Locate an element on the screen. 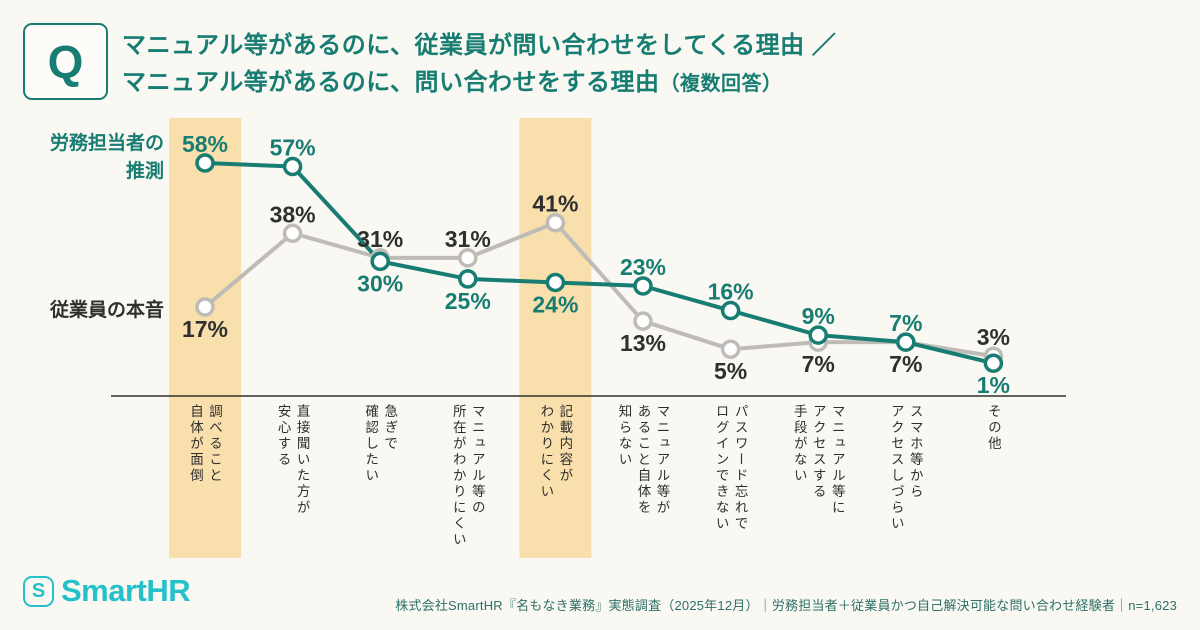 The width and height of the screenshot is (1200, 630). data-point-label: 9% is located at coordinates (818, 316).